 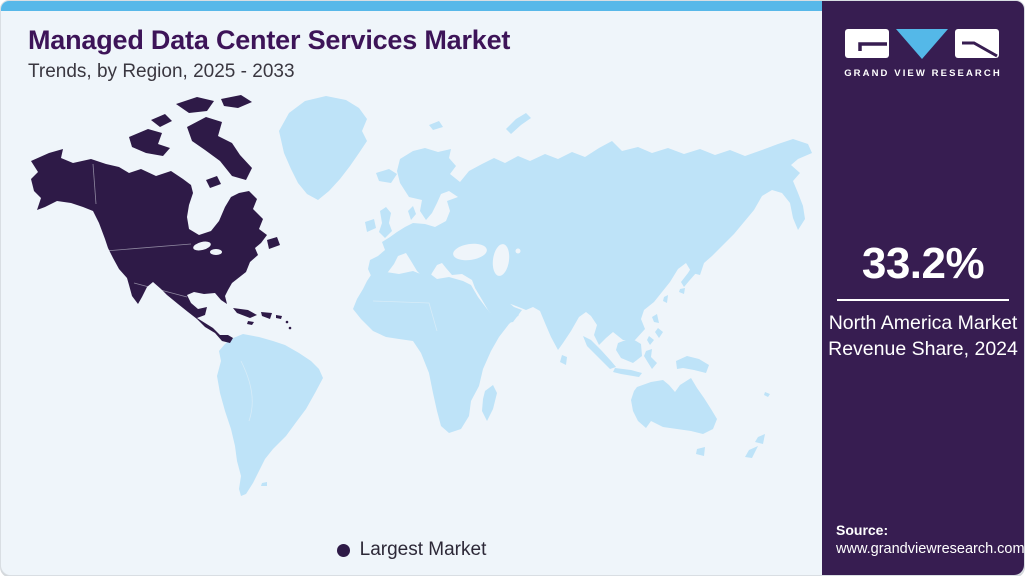 What do you see at coordinates (930, 539) in the screenshot?
I see `source-block: Source: www.grandviewresearch.com` at bounding box center [930, 539].